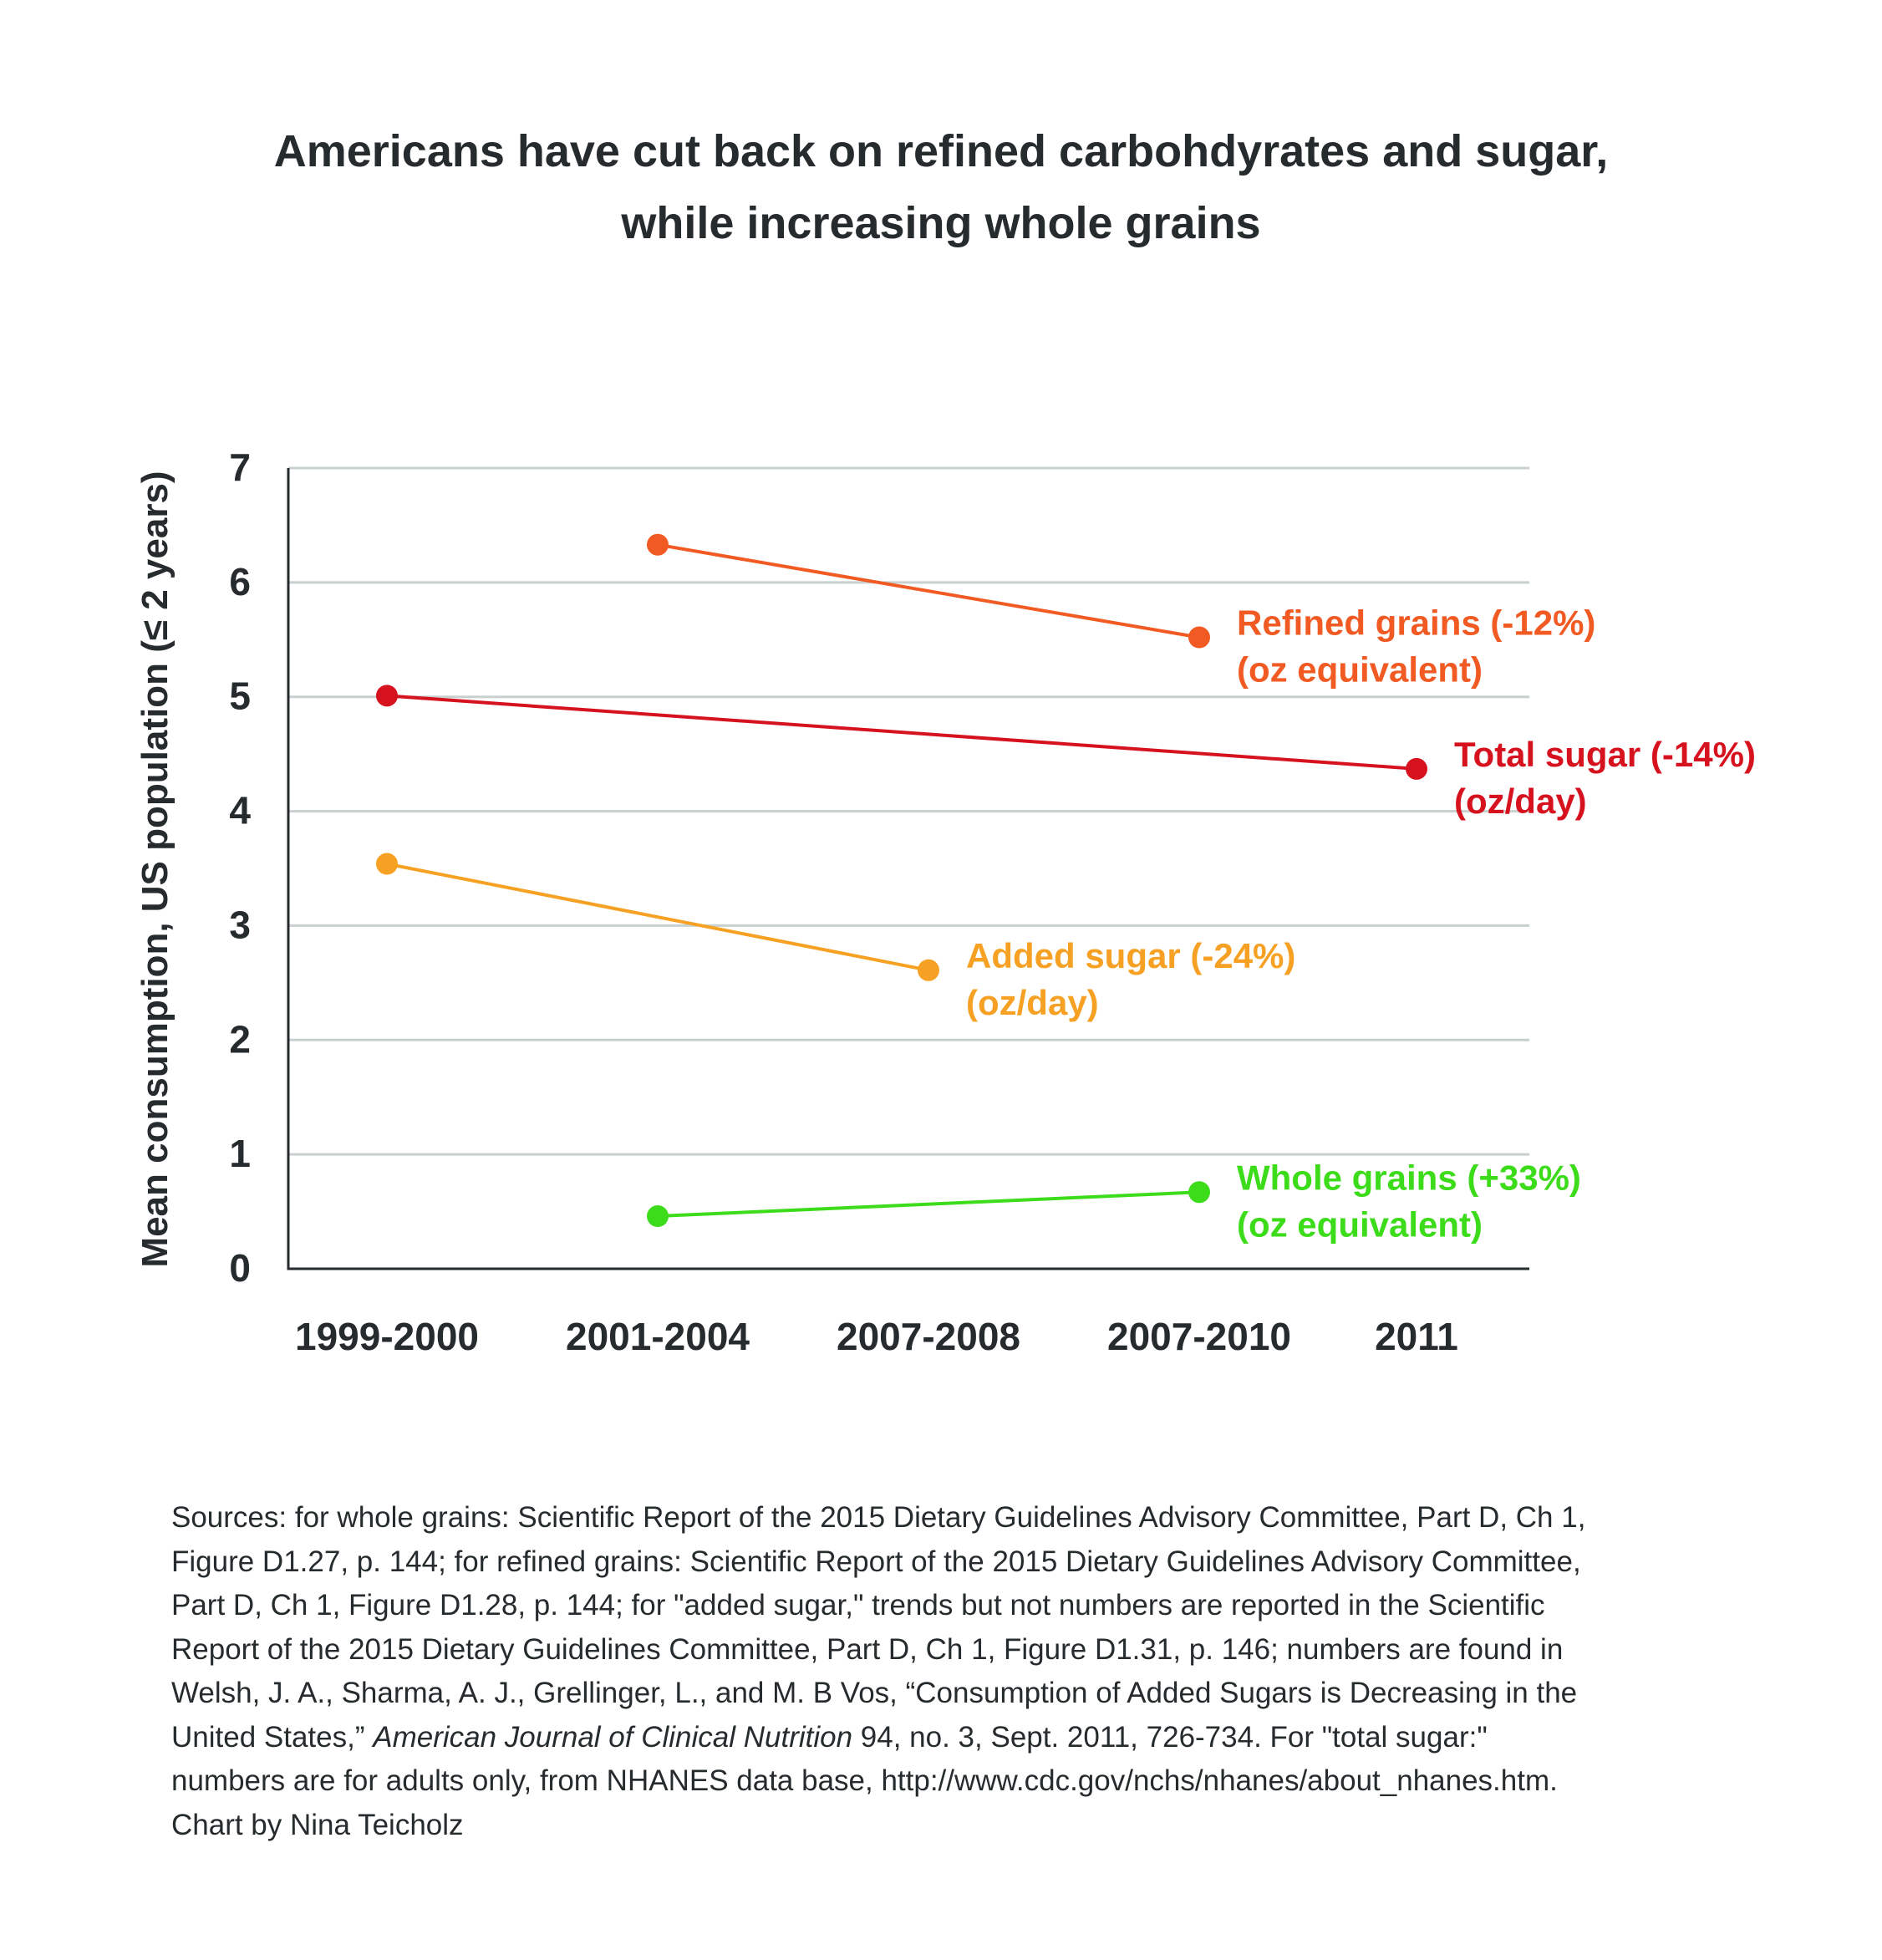 This screenshot has height=1960, width=1882. Describe the element at coordinates (658, 1336) in the screenshot. I see `x-tick-label: 2001-2004` at that location.